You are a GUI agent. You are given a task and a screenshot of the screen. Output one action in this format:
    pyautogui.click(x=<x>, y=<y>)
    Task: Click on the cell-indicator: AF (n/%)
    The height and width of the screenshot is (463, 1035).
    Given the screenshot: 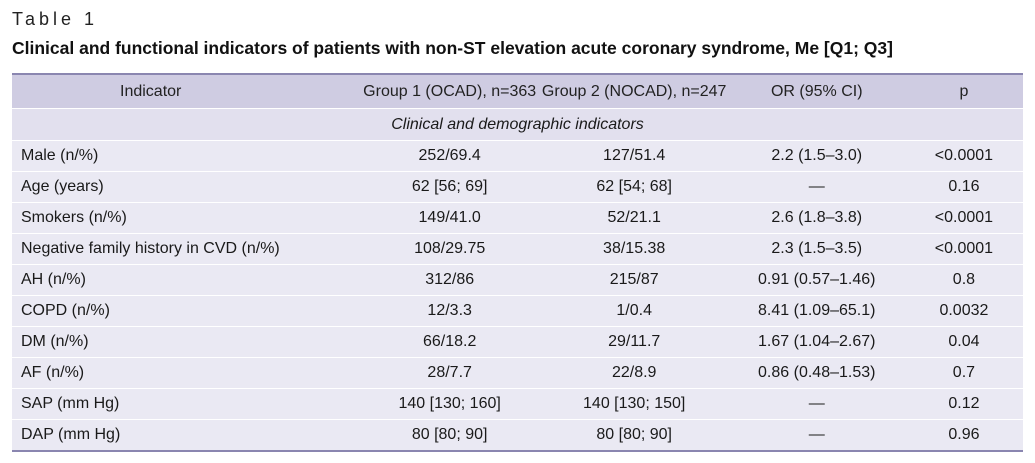 What is the action you would take?
    pyautogui.click(x=186, y=373)
    